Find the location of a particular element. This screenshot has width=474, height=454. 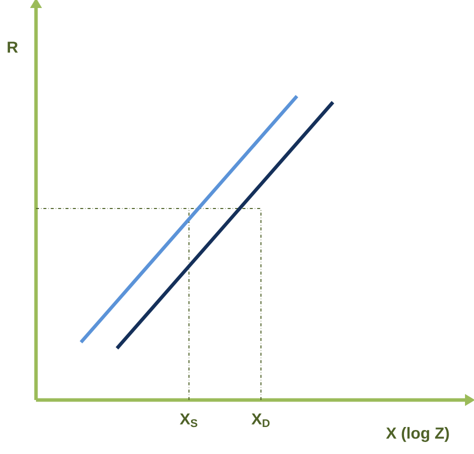

x-tick-label: X$_{S}$ is located at coordinates (189, 420).